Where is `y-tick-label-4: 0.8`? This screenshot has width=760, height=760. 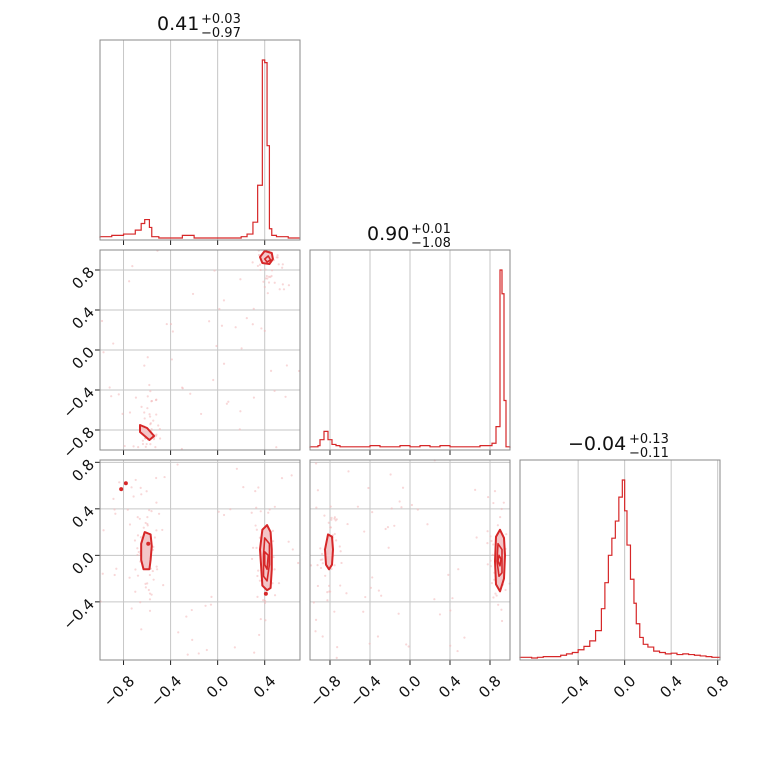 y-tick-label-4: 0.8 is located at coordinates (83, 278).